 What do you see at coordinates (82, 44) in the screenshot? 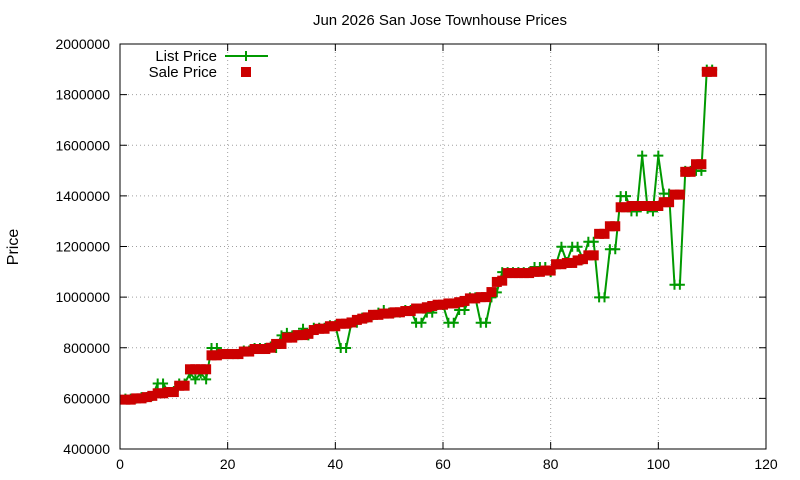
I see `y-tick-label: 2000000` at bounding box center [82, 44].